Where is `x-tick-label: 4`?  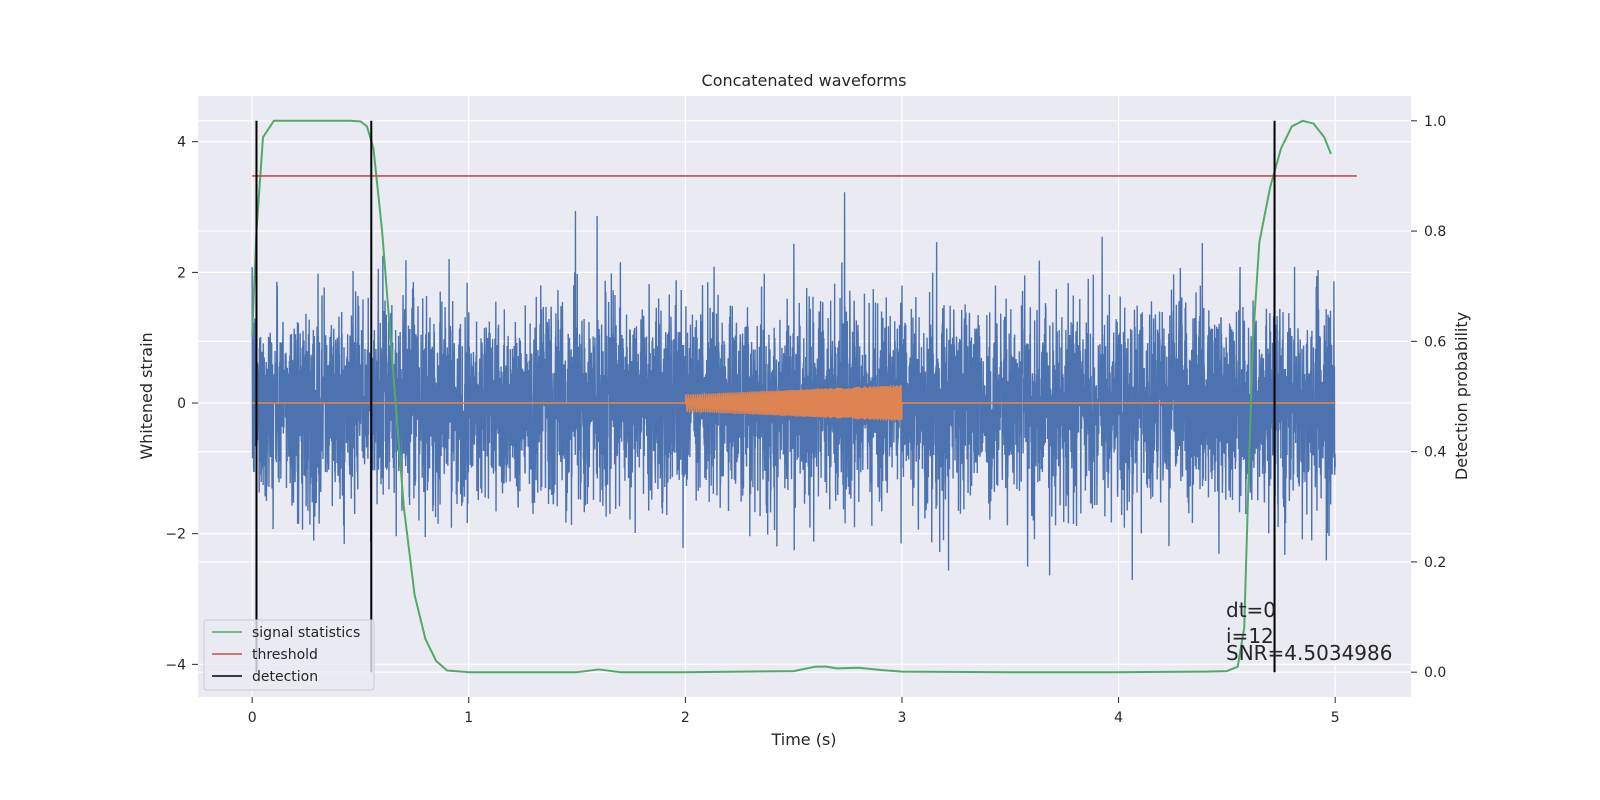 x-tick-label: 4 is located at coordinates (1118, 718).